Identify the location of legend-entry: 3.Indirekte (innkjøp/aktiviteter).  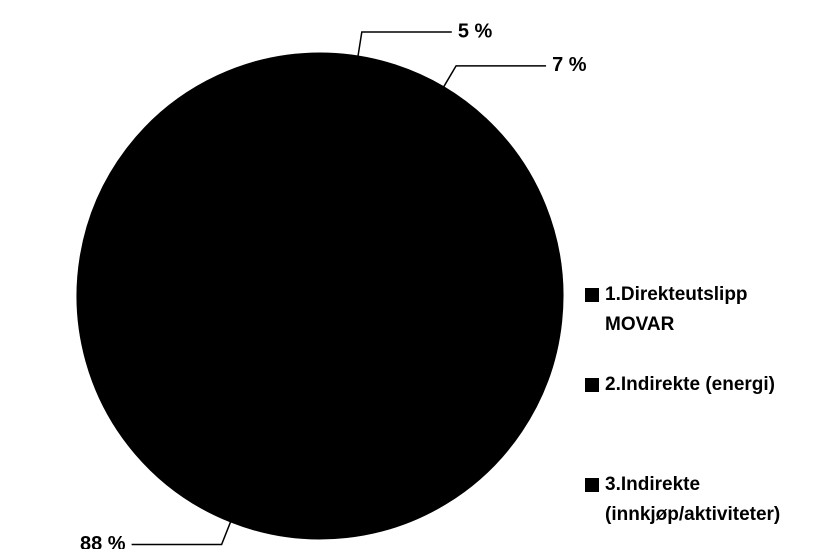
(702, 500).